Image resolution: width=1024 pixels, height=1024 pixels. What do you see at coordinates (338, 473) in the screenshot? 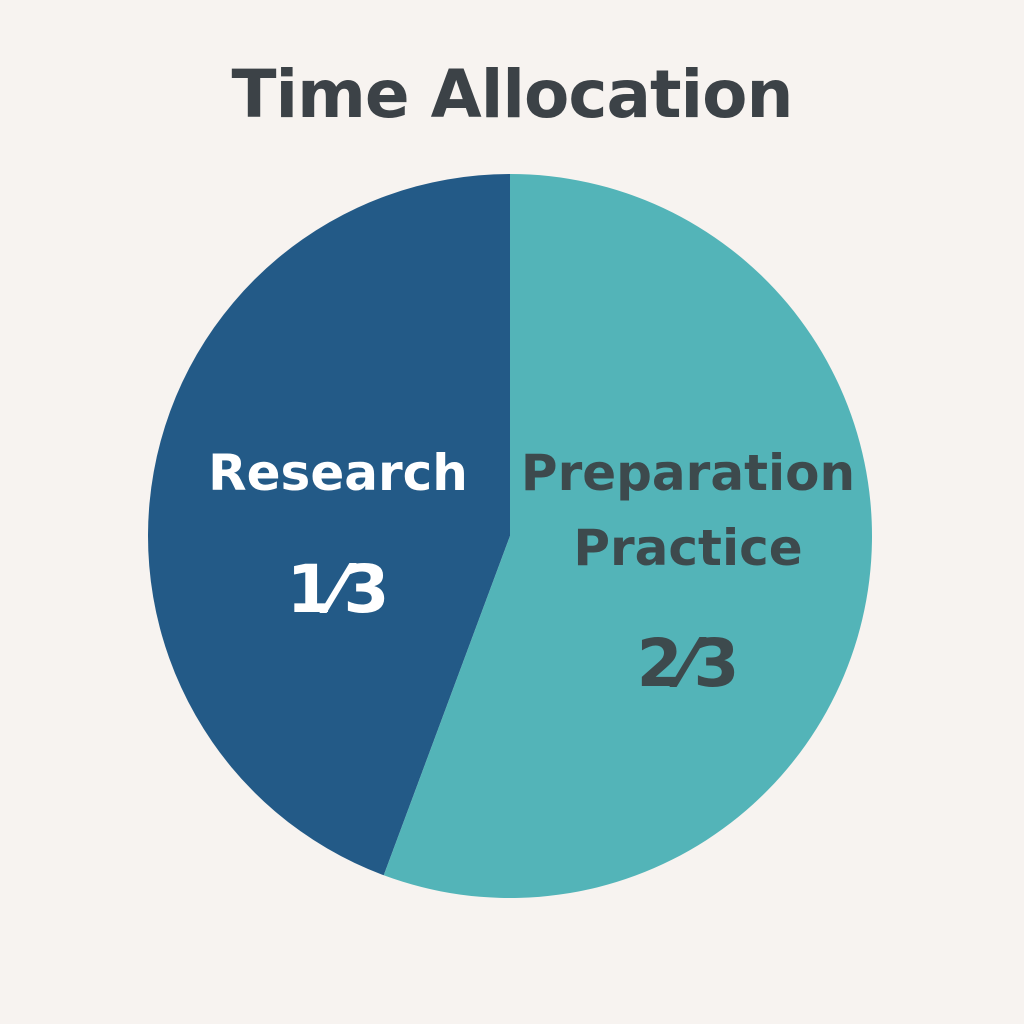
I see `slice-label-1-line-1: Research` at bounding box center [338, 473].